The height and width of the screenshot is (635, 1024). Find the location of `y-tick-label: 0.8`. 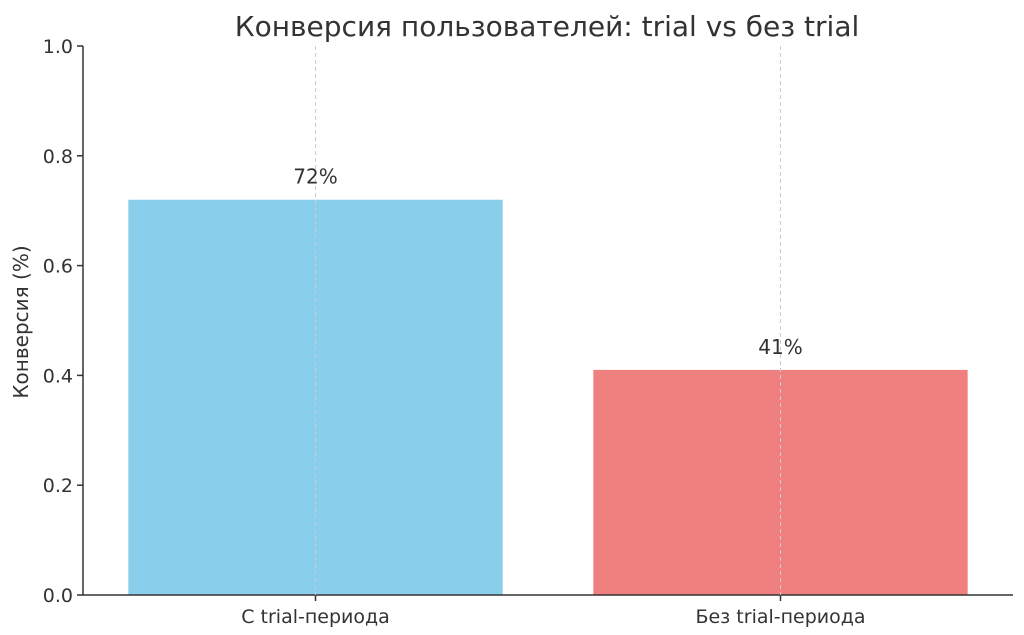

y-tick-label: 0.8 is located at coordinates (58, 157).